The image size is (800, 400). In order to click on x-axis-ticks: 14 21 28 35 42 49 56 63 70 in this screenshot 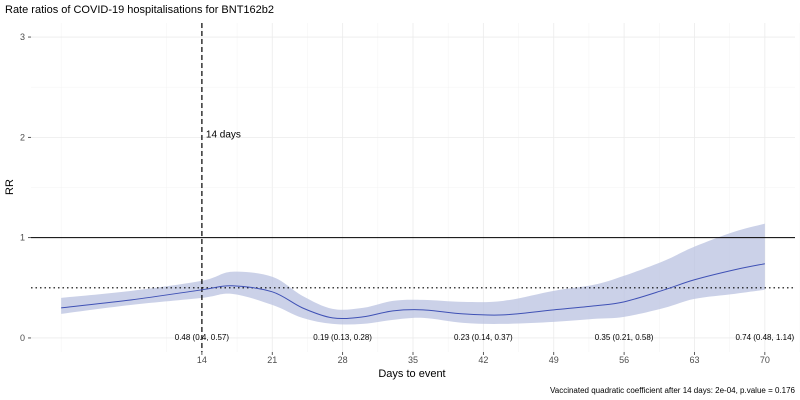, I will do `click(483, 358)`.